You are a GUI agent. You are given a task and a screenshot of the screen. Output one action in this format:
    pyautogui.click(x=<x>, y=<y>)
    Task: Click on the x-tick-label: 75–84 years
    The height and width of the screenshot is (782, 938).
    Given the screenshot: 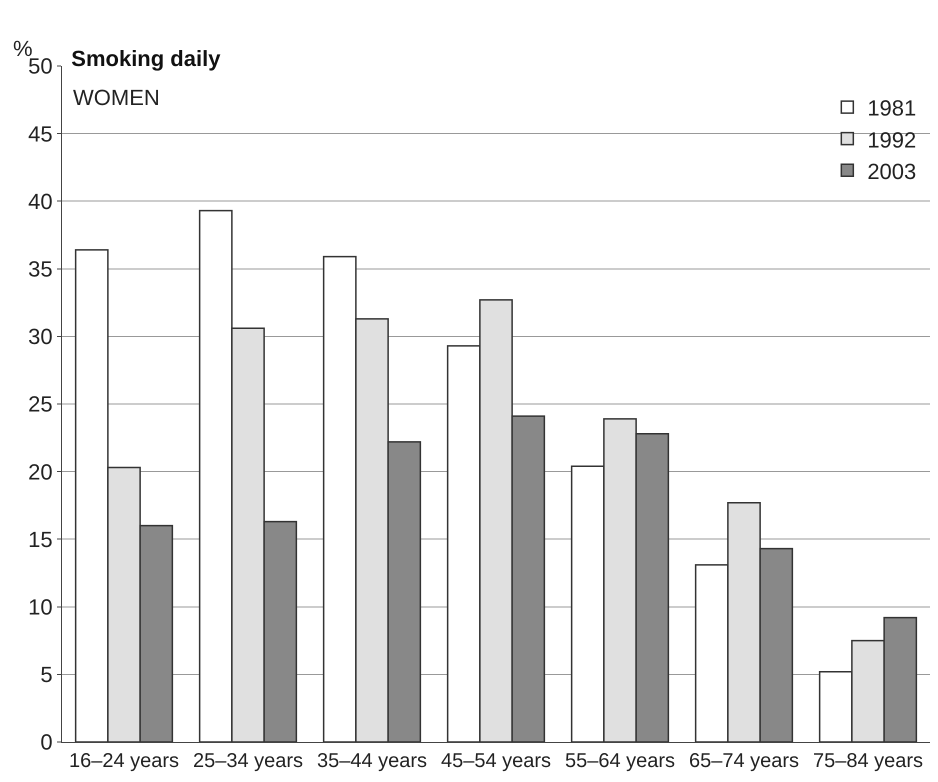 What is the action you would take?
    pyautogui.click(x=868, y=761)
    